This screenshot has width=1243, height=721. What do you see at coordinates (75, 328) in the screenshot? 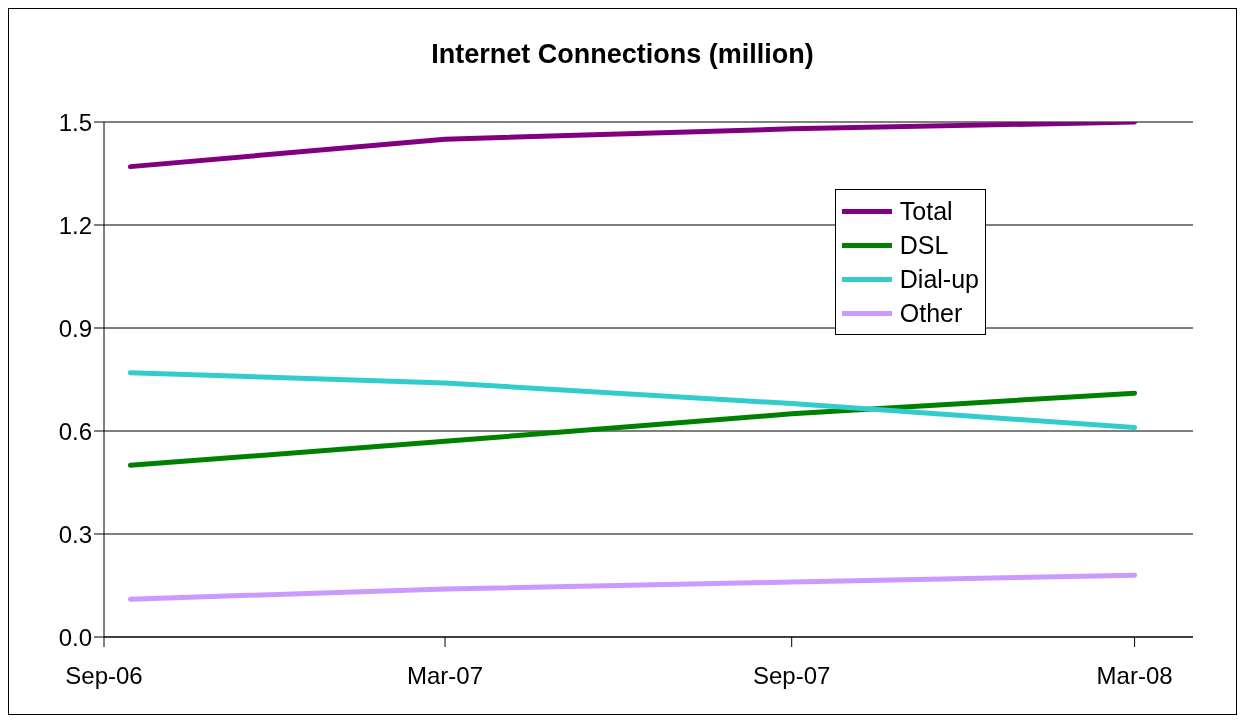
I see `y-tick-label: 0.9` at bounding box center [75, 328].